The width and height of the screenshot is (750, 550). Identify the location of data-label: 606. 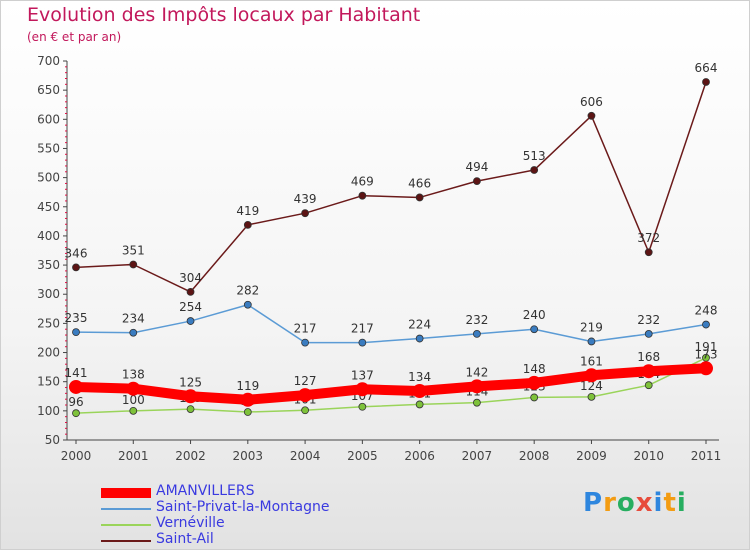
(591, 102).